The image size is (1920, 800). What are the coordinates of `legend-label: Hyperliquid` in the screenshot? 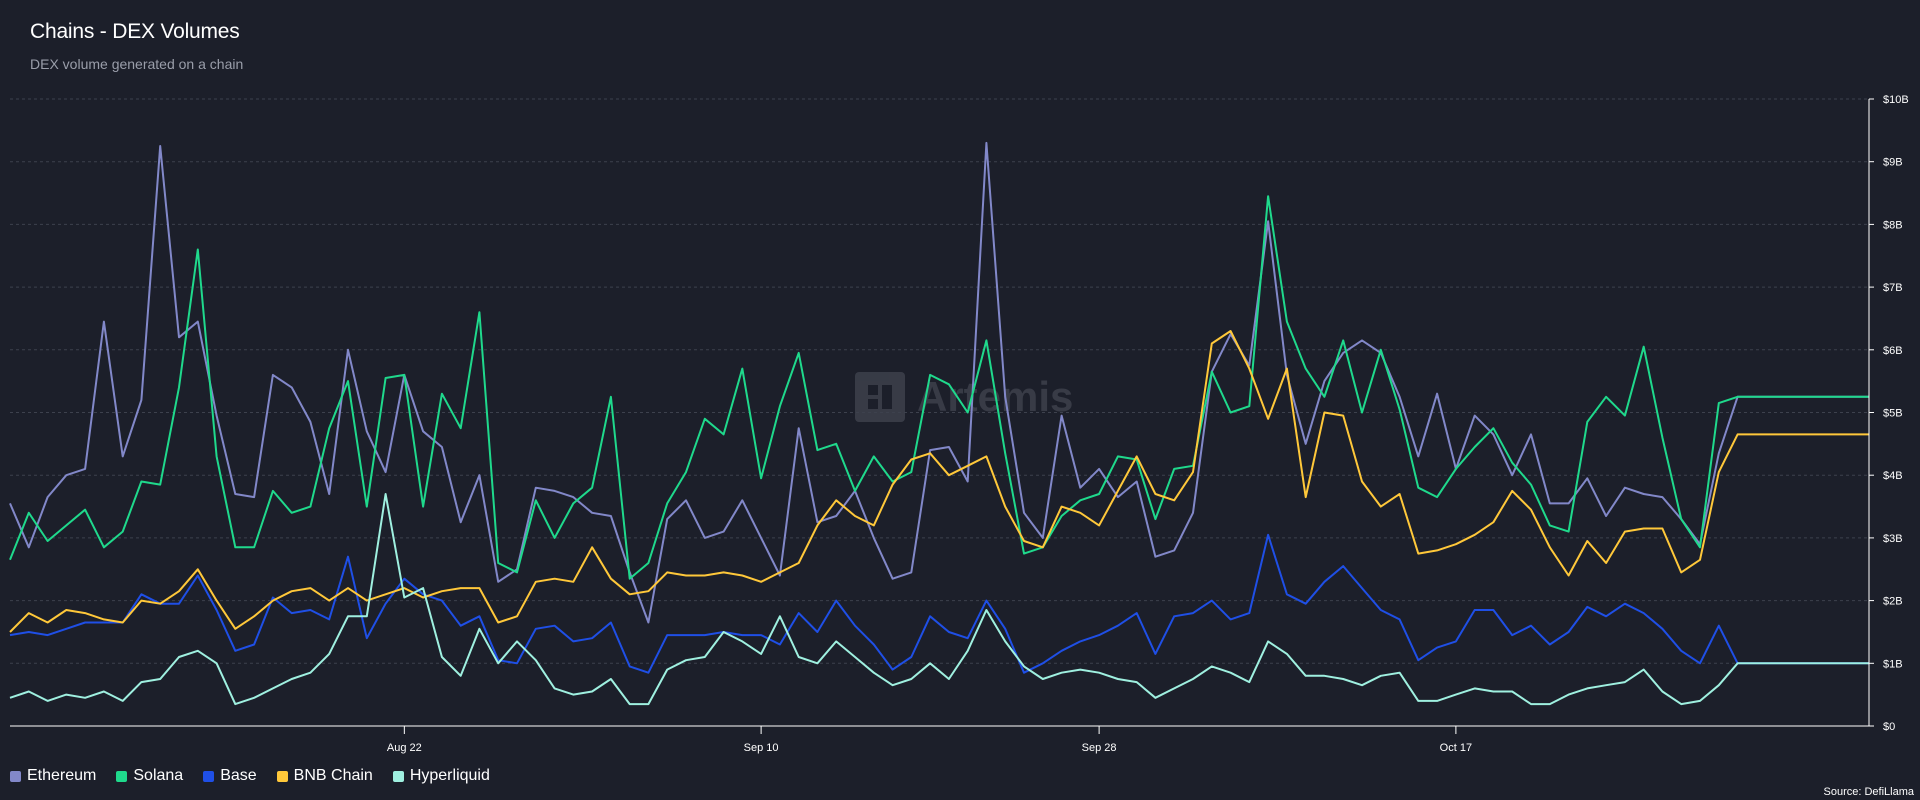 It's located at (449, 775).